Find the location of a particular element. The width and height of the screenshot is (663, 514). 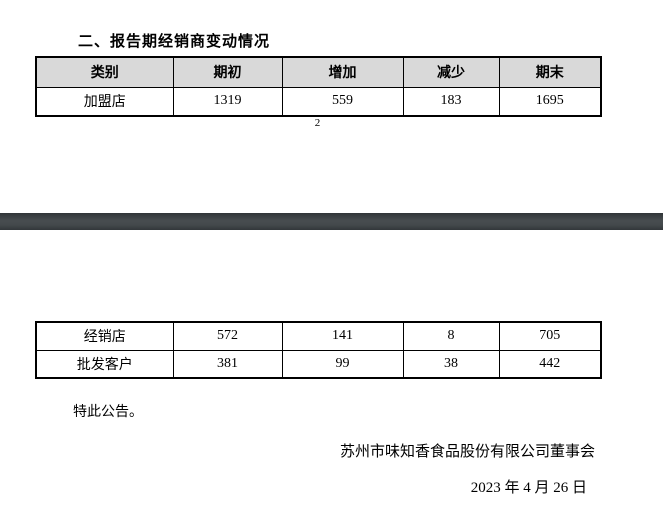

cell-category: 批发客户 is located at coordinates (104, 364).